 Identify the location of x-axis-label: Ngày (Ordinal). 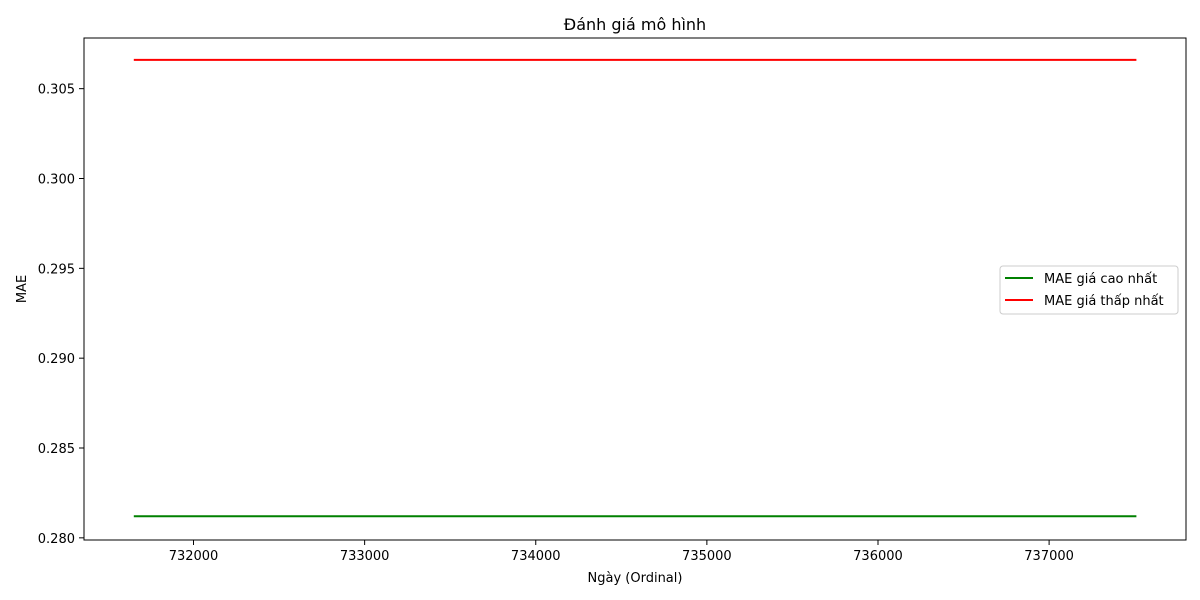
(635, 578).